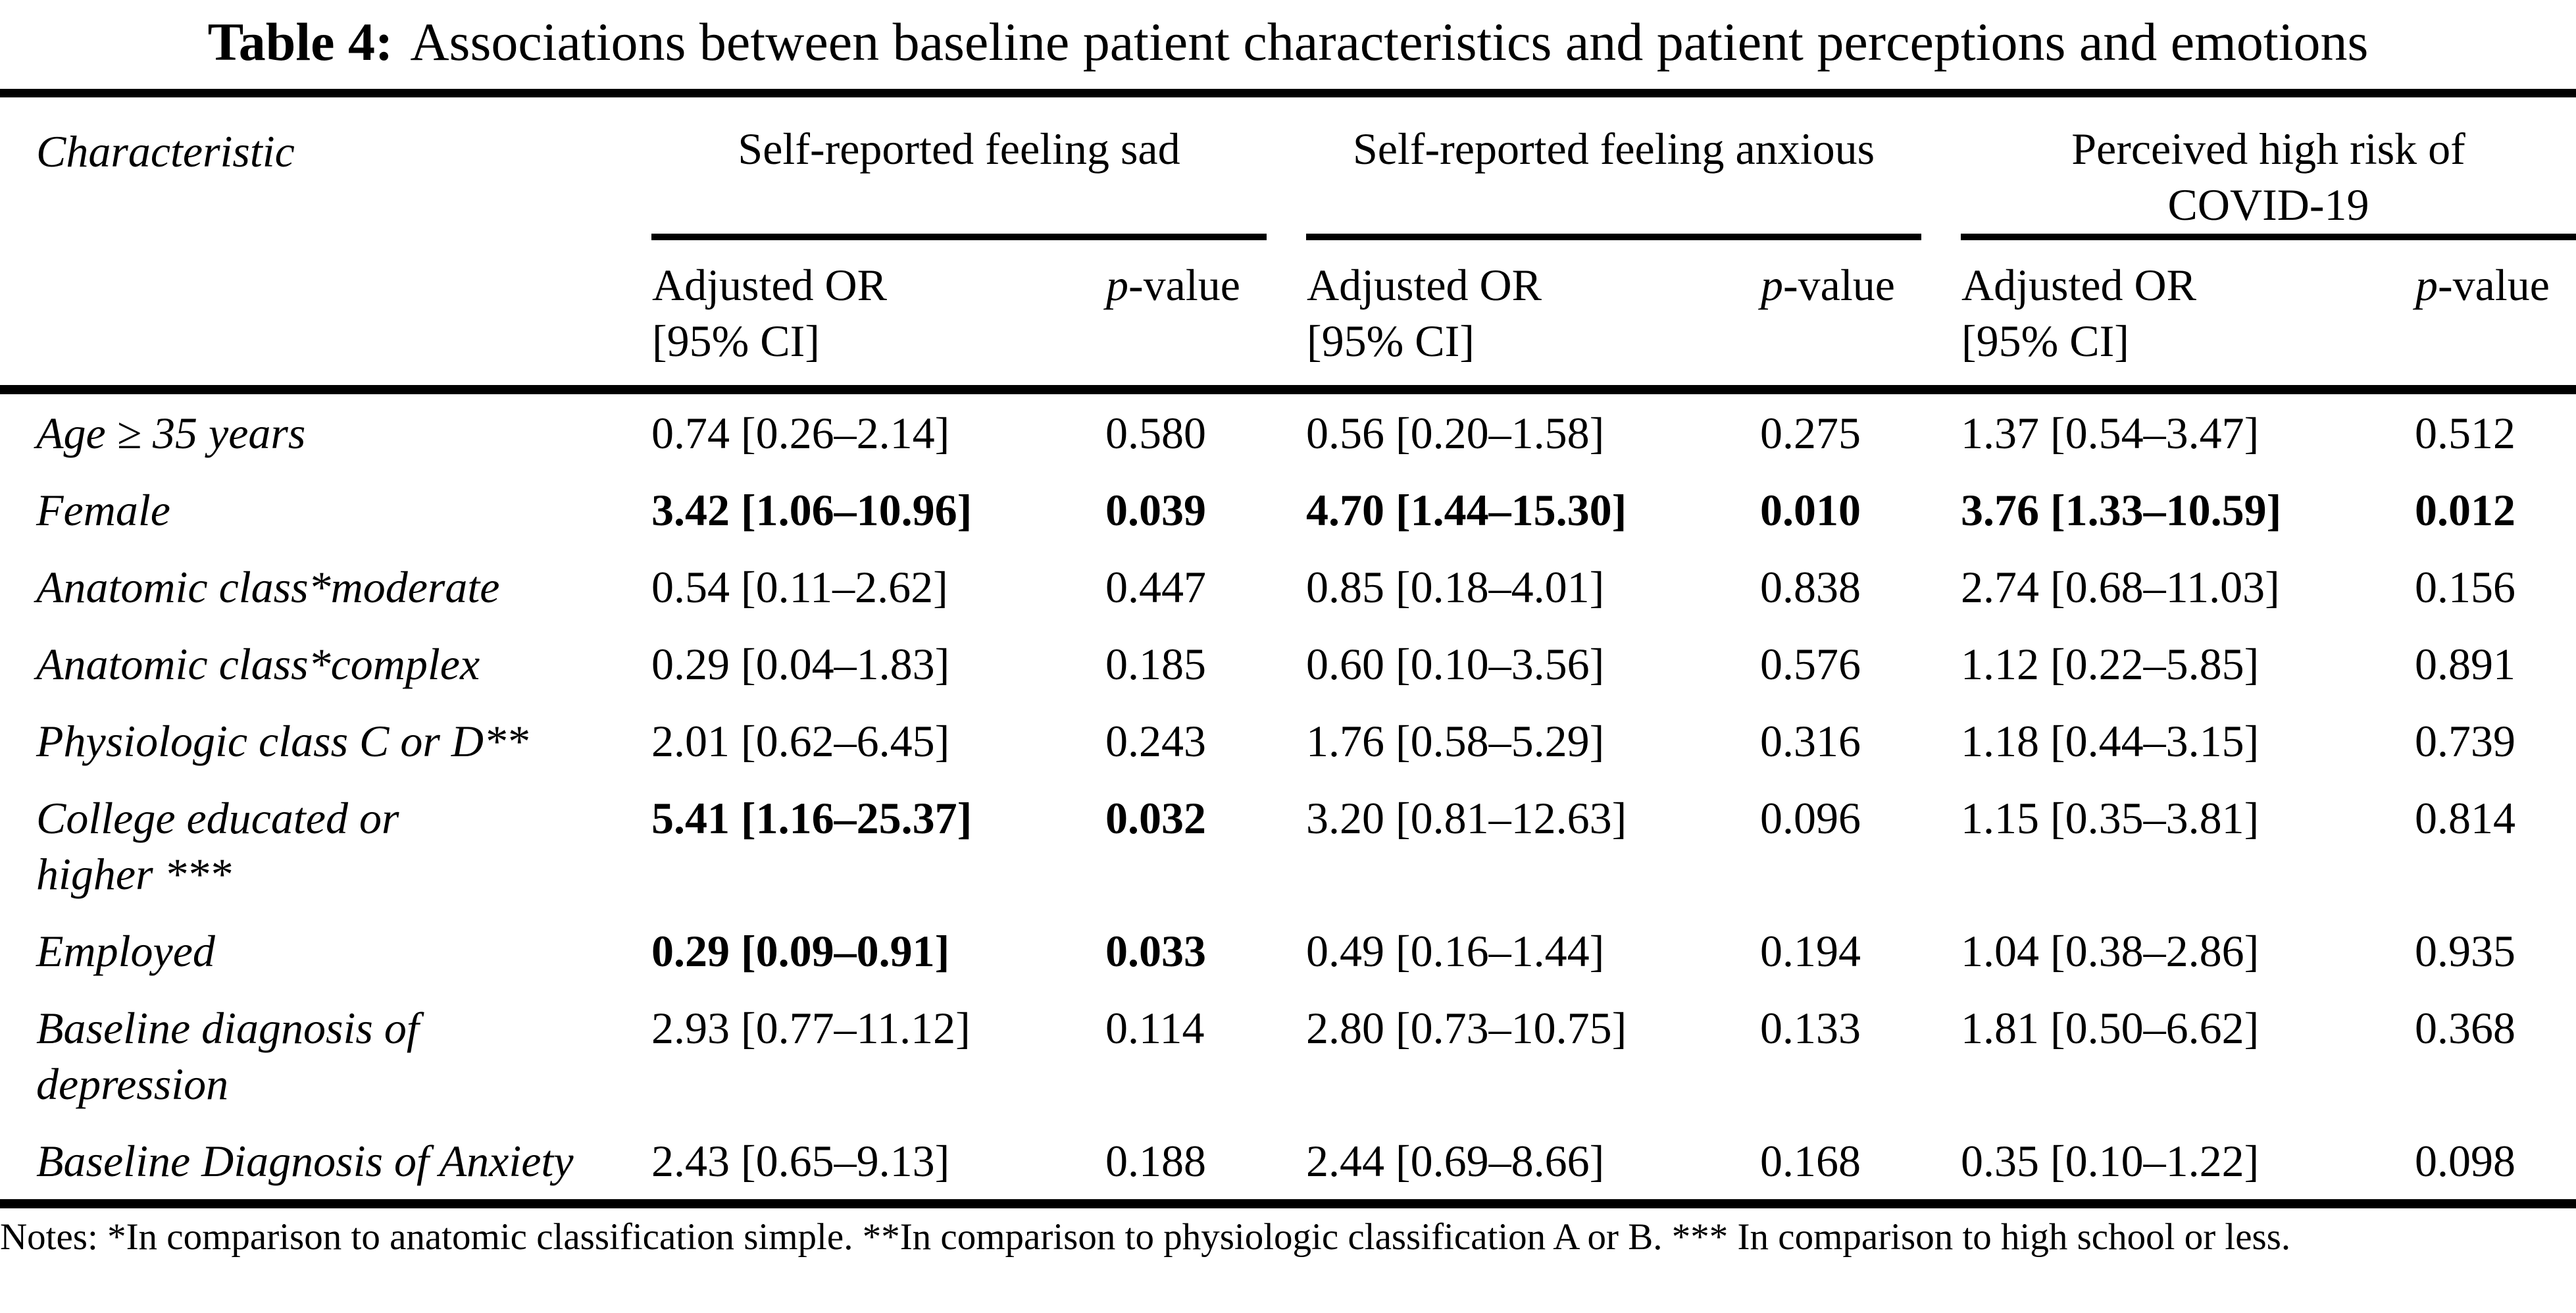 Image resolution: width=2576 pixels, height=1313 pixels. I want to click on p-value-cell: 0.512, so click(2465, 433).